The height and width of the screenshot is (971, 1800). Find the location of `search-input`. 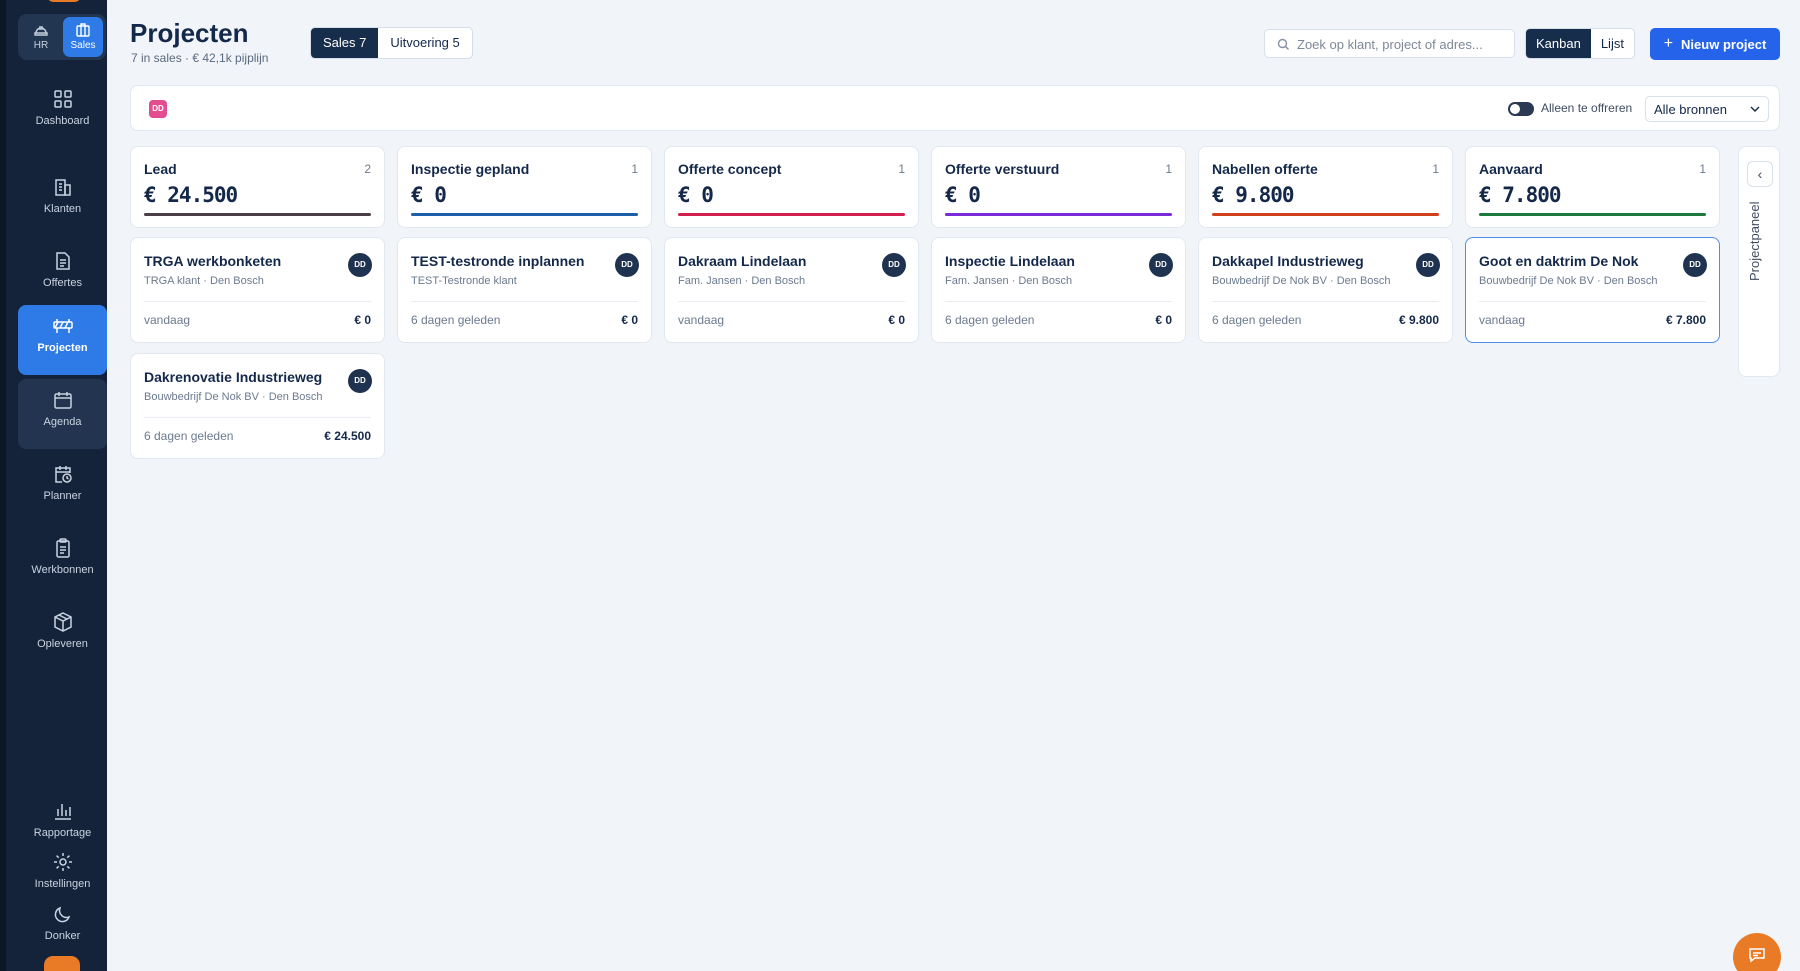

search-input is located at coordinates (1402, 44).